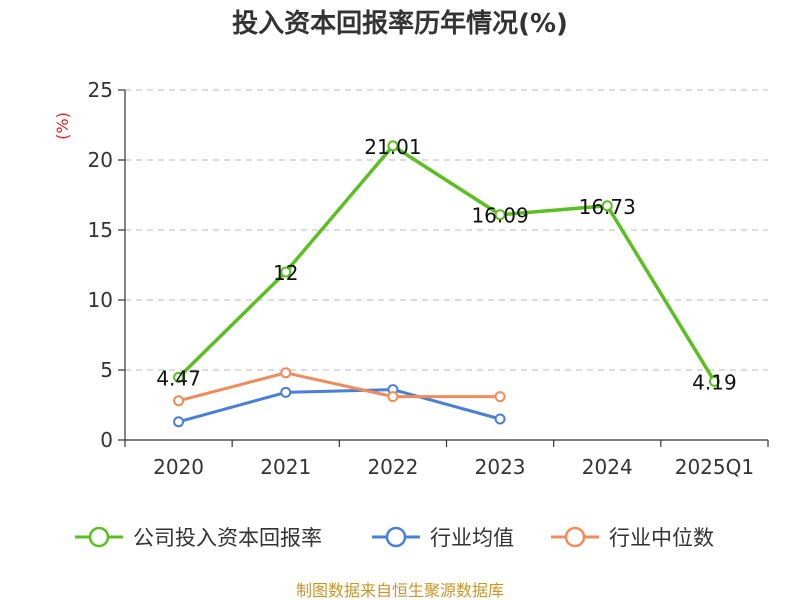  What do you see at coordinates (106, 370) in the screenshot?
I see `y-tick-label: 5` at bounding box center [106, 370].